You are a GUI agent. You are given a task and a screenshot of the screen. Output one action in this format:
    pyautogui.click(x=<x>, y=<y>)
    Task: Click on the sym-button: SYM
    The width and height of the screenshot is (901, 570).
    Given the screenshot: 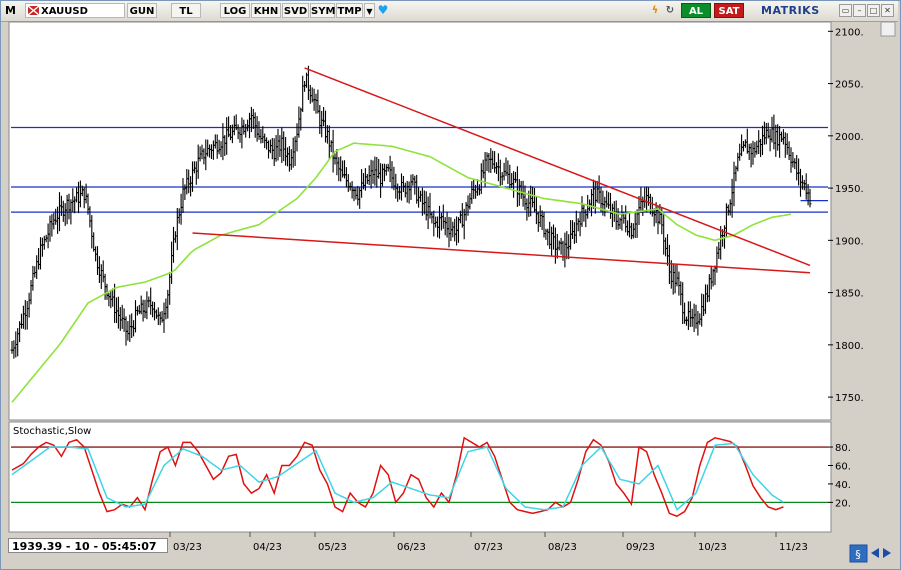 What is the action you would take?
    pyautogui.click(x=322, y=10)
    